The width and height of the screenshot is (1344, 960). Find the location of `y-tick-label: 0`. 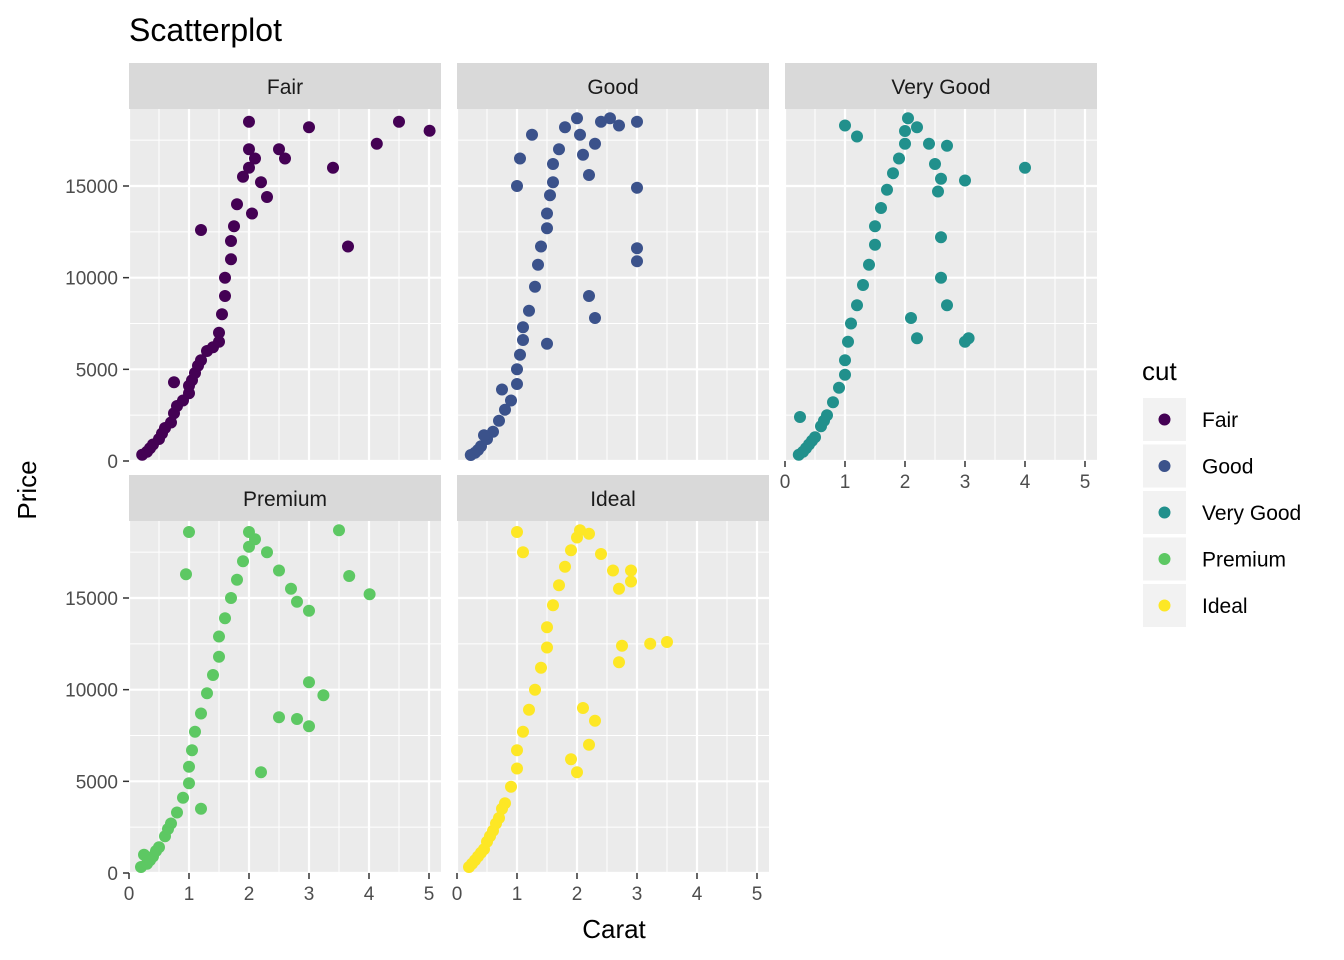

y-tick-label: 0 is located at coordinates (112, 462).